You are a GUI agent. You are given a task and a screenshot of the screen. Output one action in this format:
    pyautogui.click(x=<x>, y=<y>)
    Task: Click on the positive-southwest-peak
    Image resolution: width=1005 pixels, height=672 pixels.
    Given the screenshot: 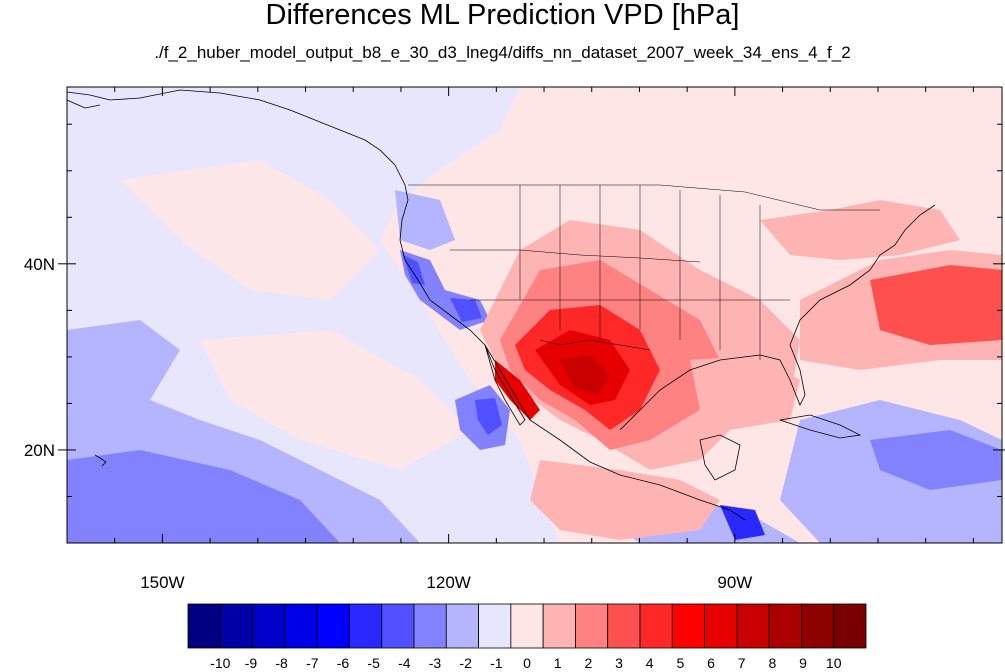 What is the action you would take?
    pyautogui.click(x=585, y=375)
    